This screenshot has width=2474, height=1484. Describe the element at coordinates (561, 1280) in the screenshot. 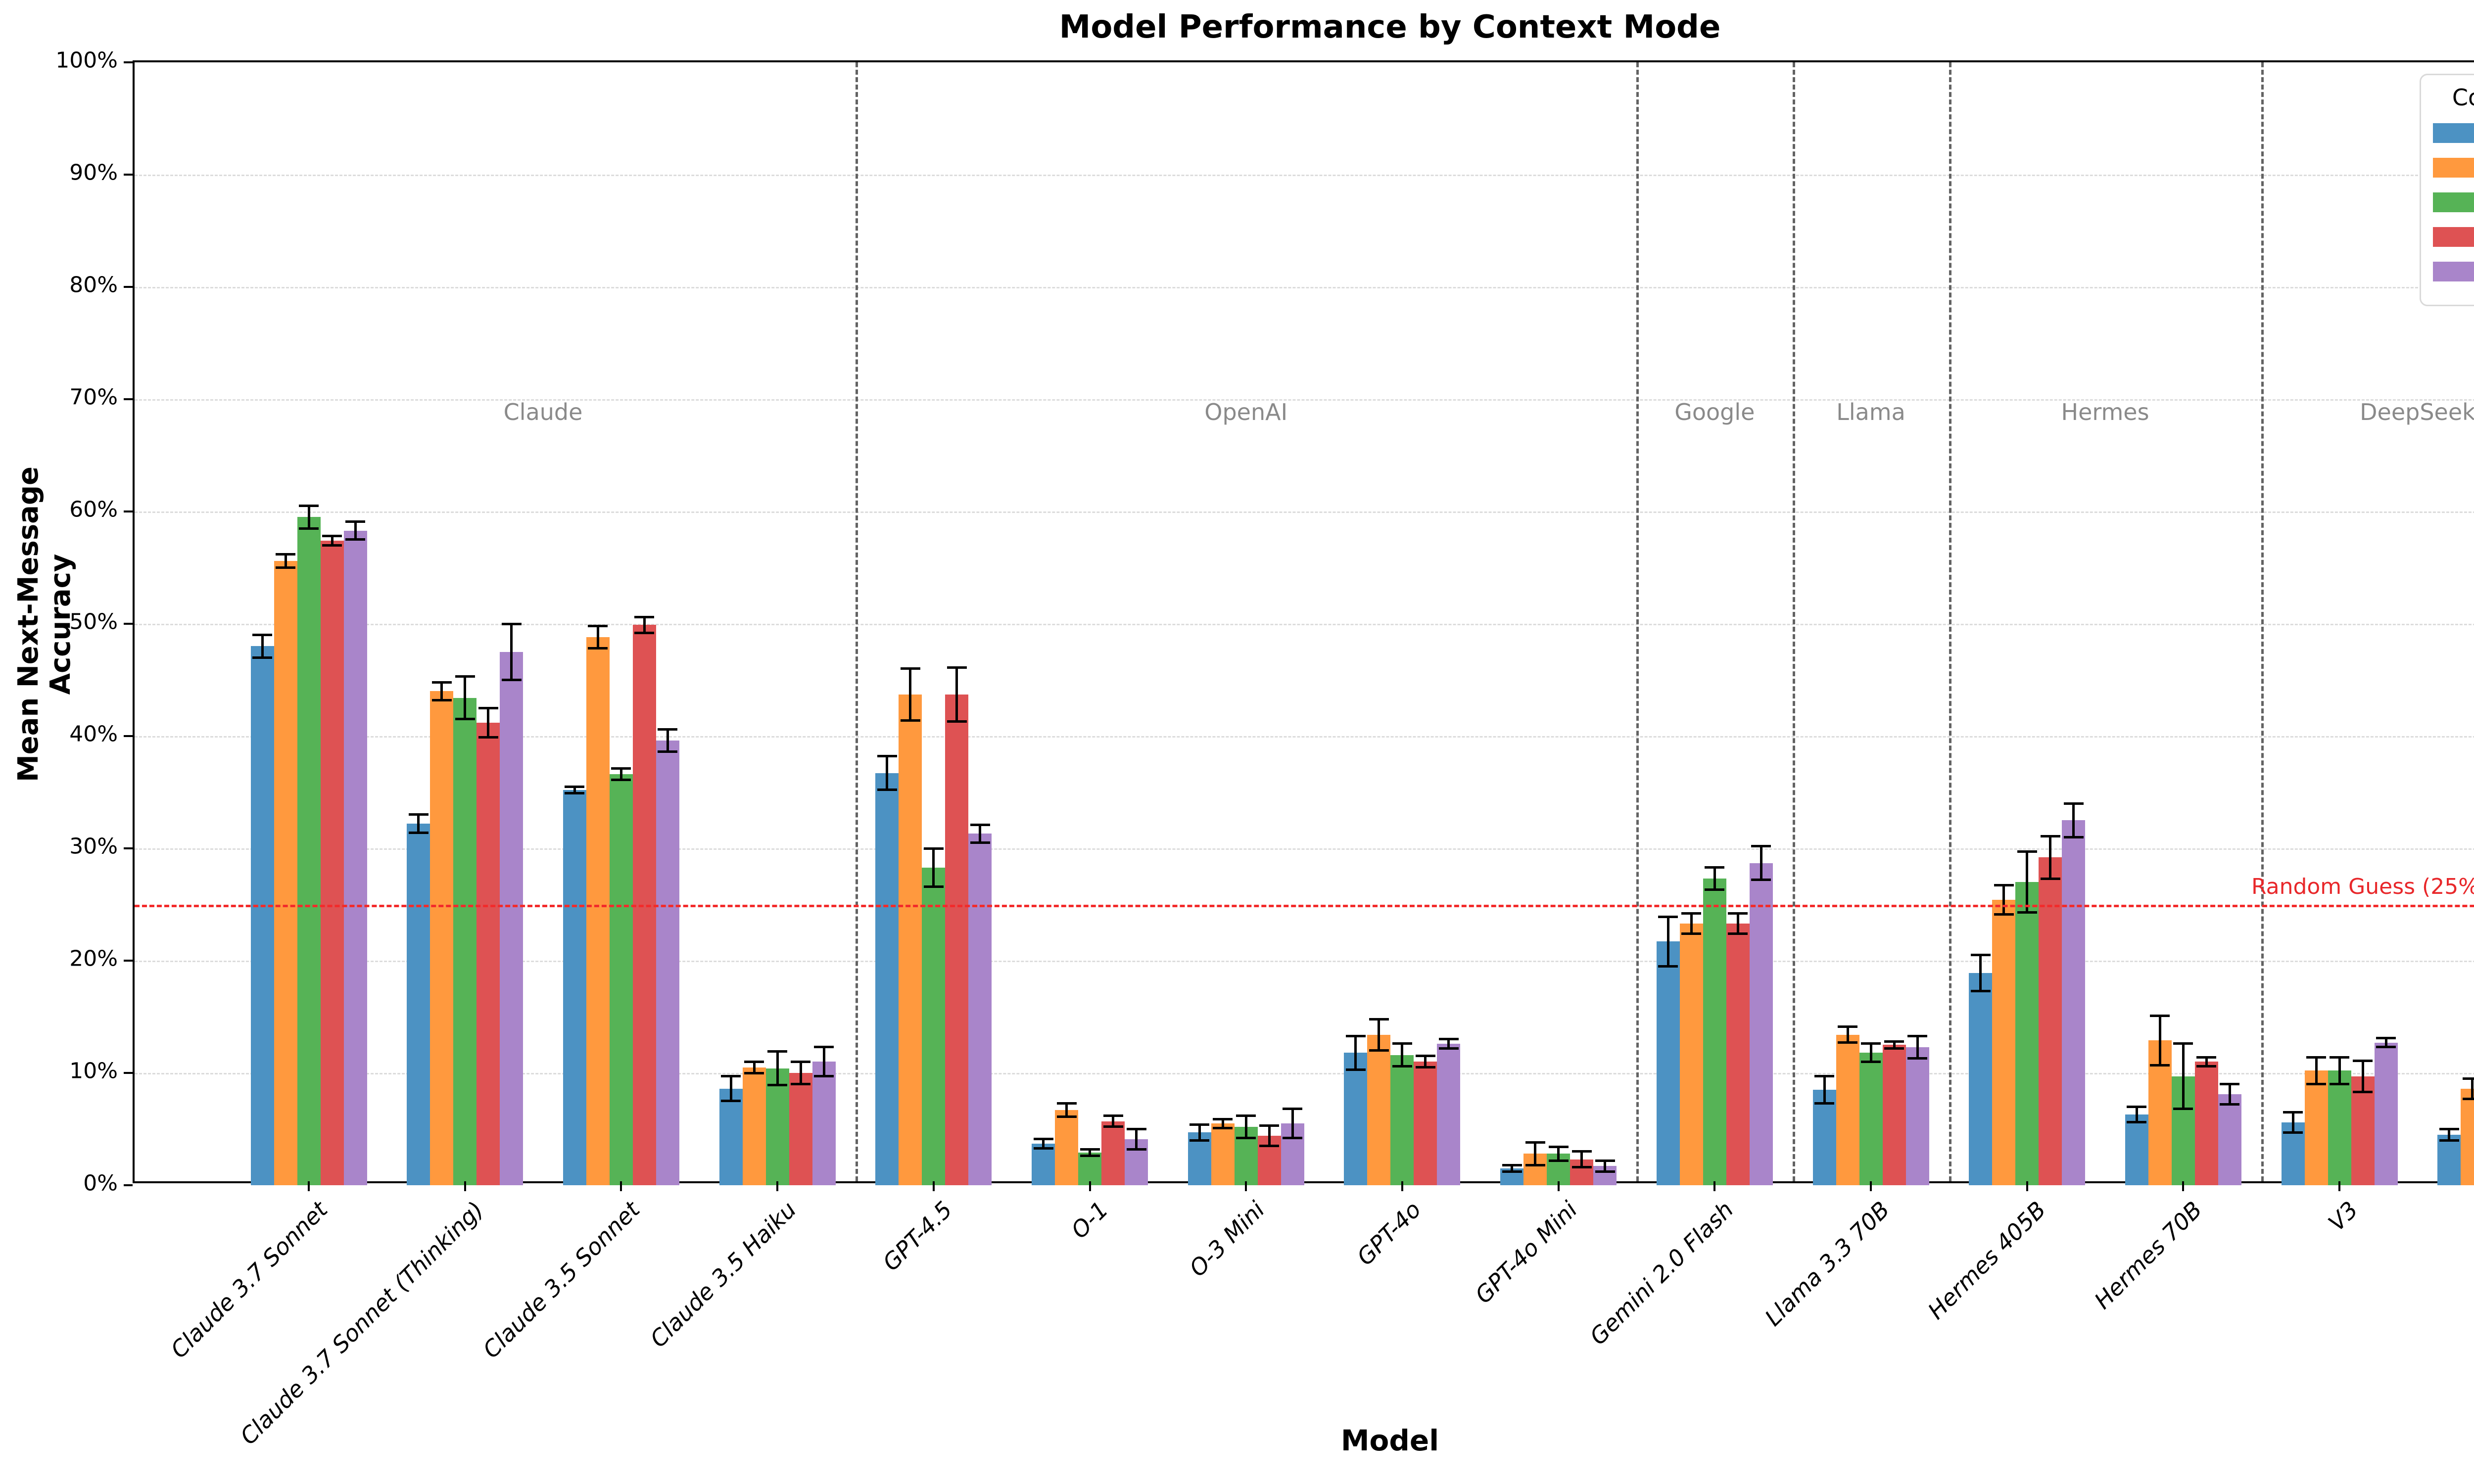

I see `x-tick-label-text: Claude 3.5 Sonnet` at that location.